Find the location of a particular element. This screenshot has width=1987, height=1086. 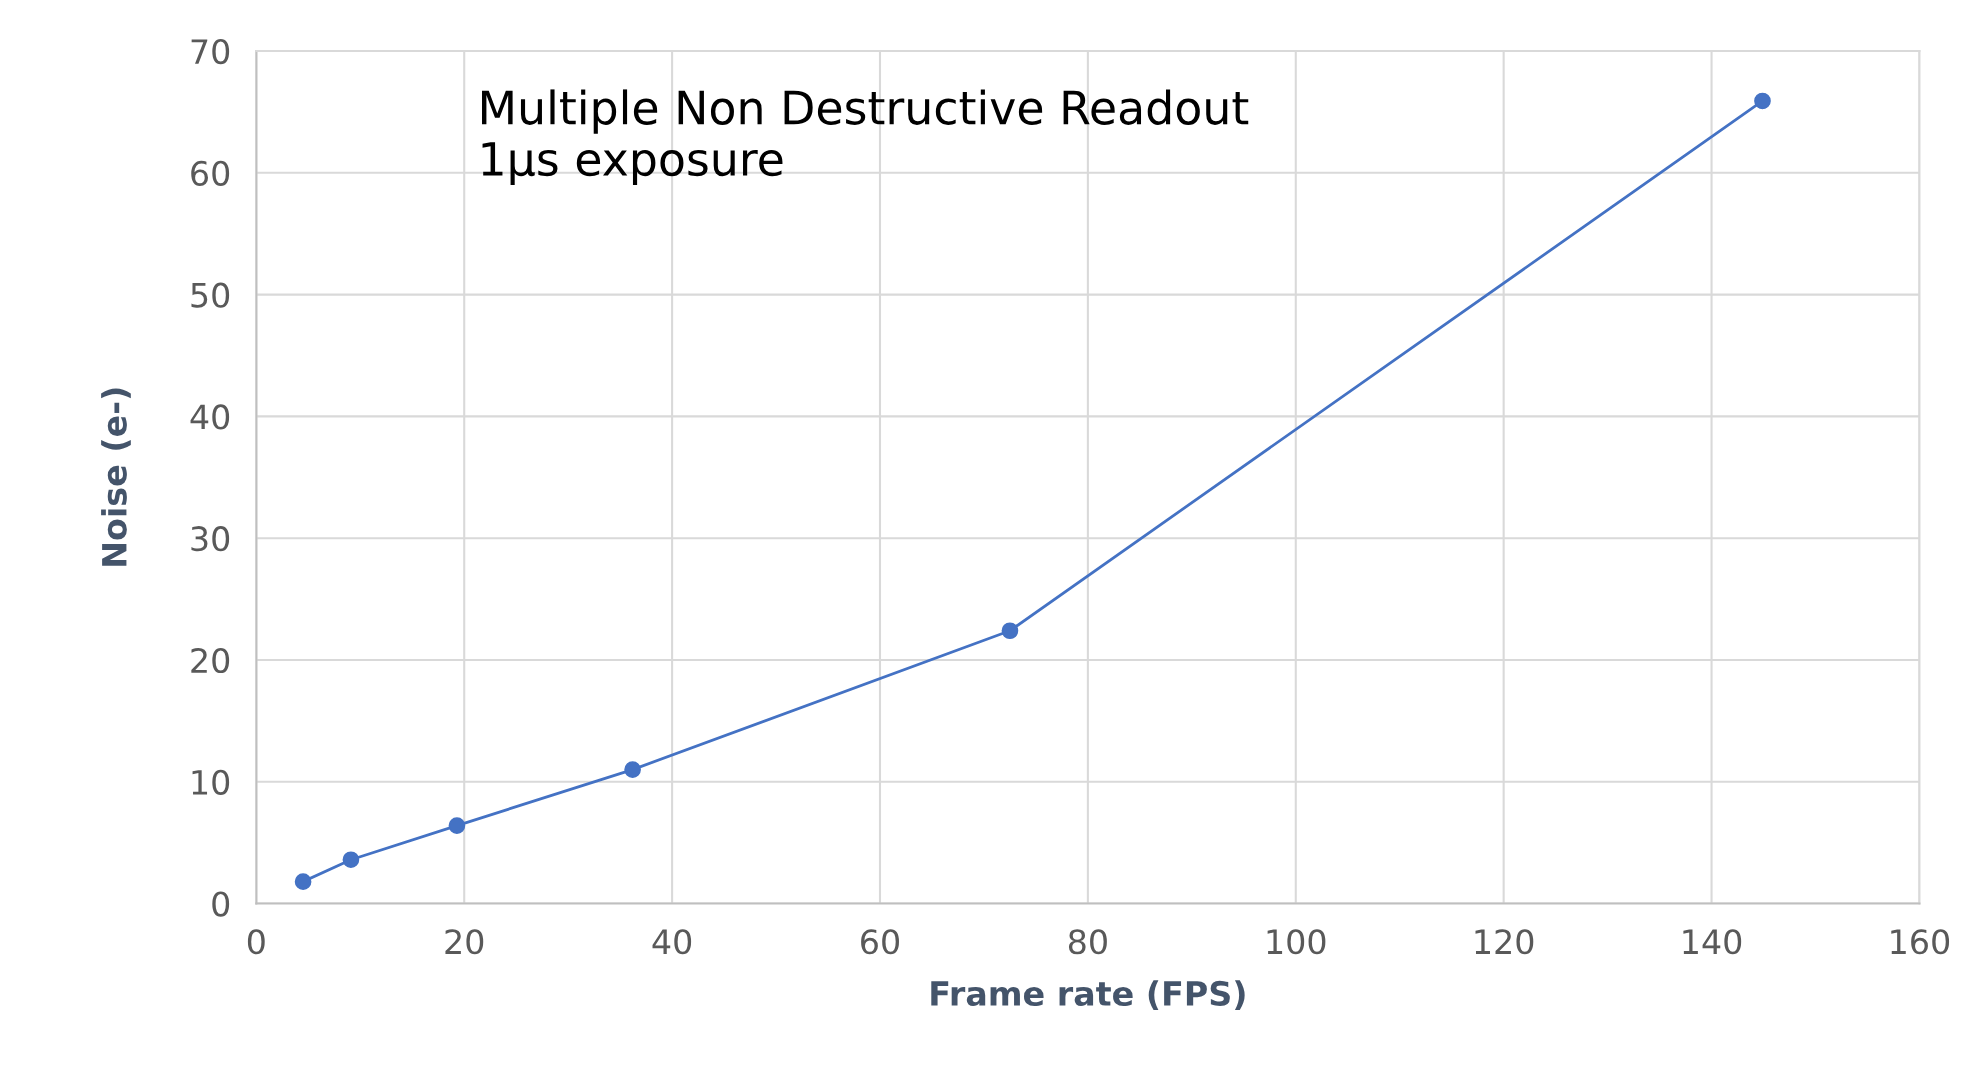

x-tick-label: 40 is located at coordinates (672, 942).